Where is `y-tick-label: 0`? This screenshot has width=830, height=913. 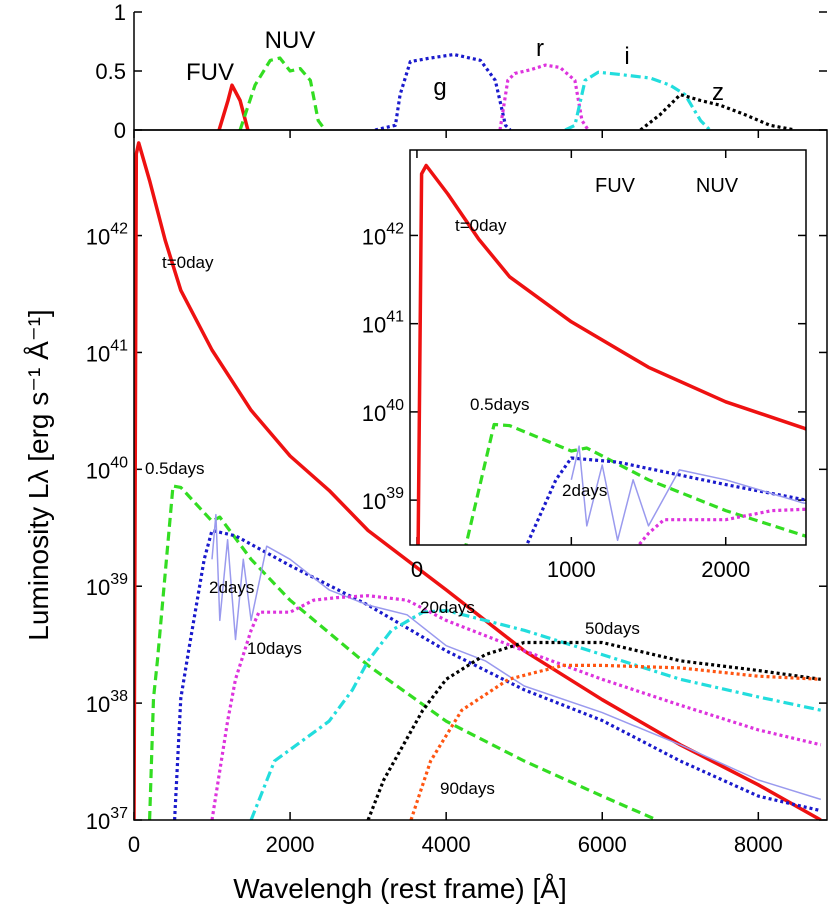 y-tick-label: 0 is located at coordinates (120, 130).